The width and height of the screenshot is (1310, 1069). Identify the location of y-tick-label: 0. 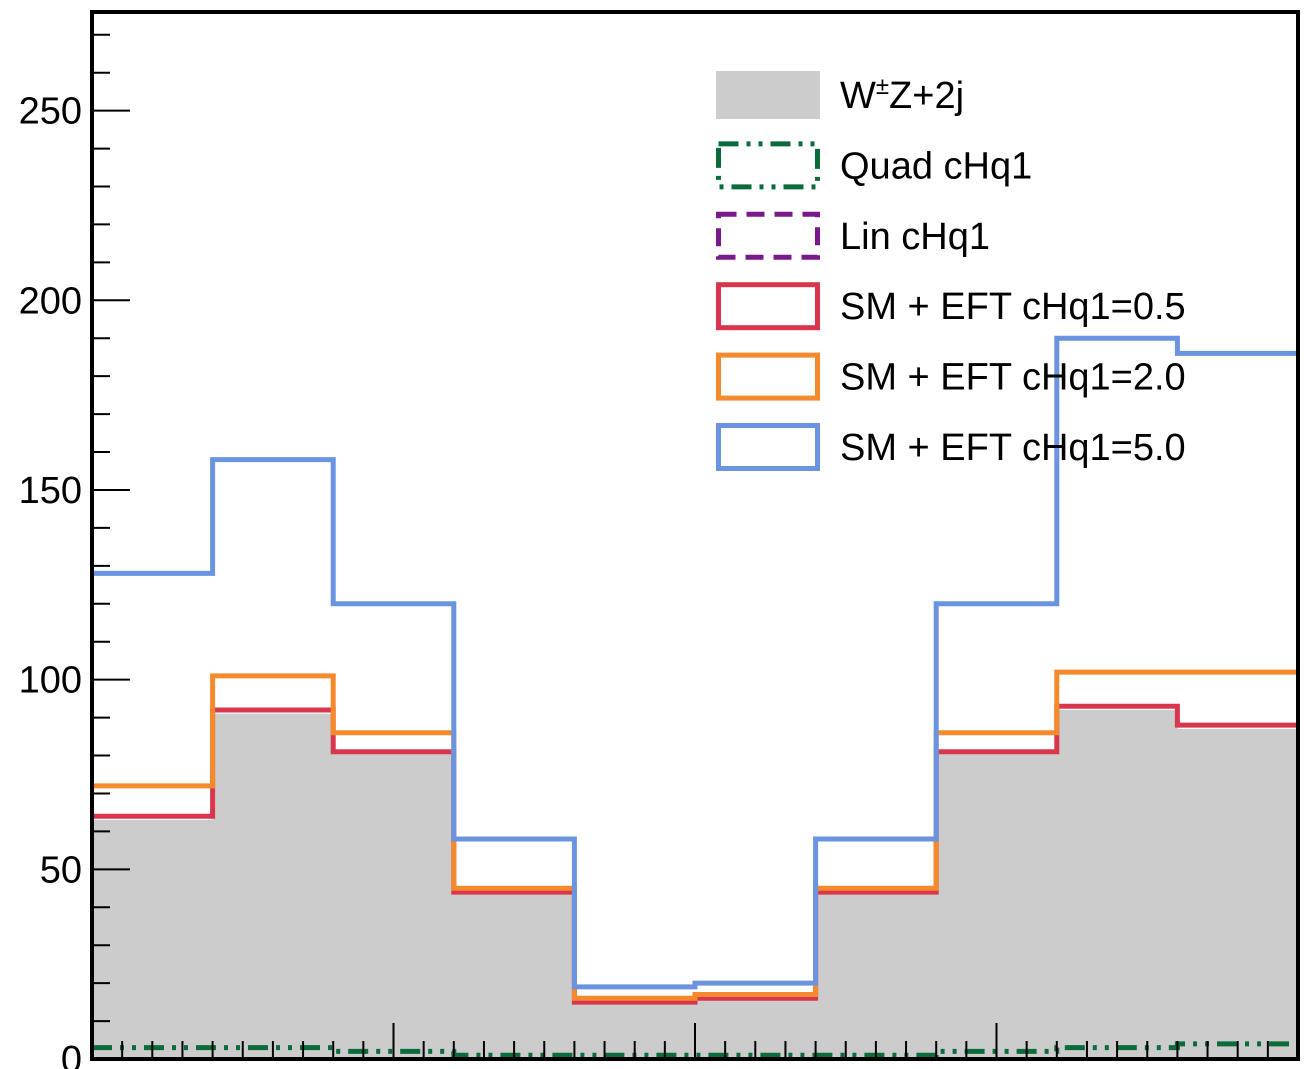
(71, 1054).